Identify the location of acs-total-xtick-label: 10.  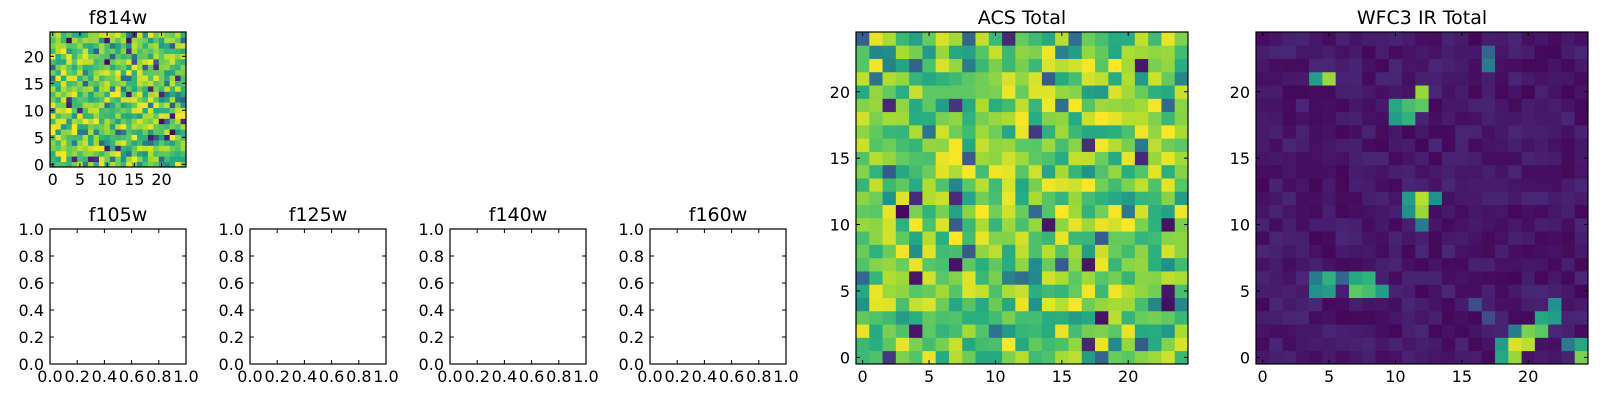
(995, 376).